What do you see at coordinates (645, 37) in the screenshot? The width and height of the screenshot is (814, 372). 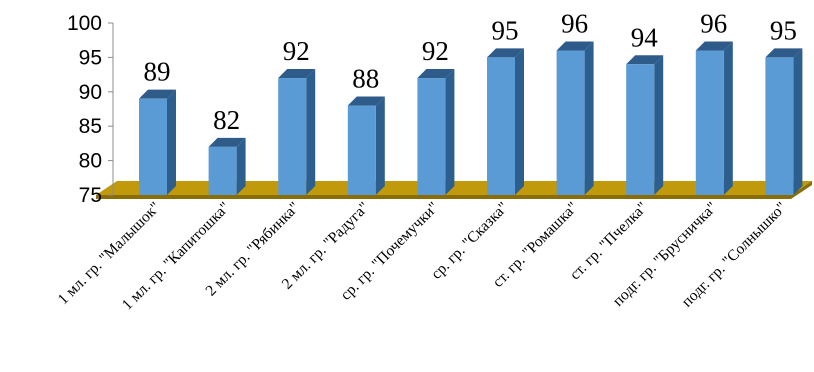 I see `data-label: 94` at bounding box center [645, 37].